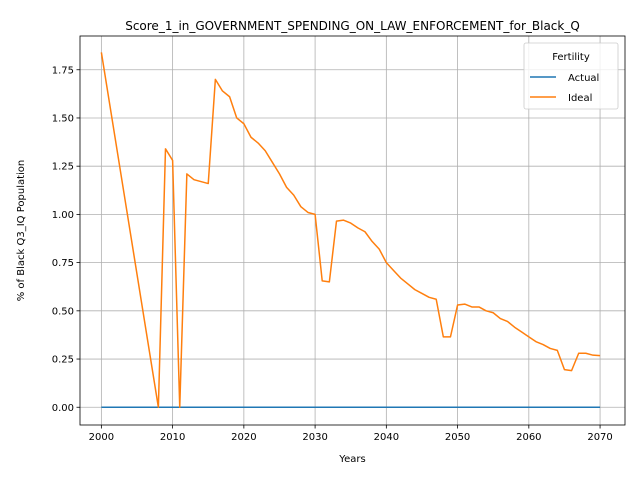 The image size is (640, 480). I want to click on x-tick-label: 2040, so click(386, 437).